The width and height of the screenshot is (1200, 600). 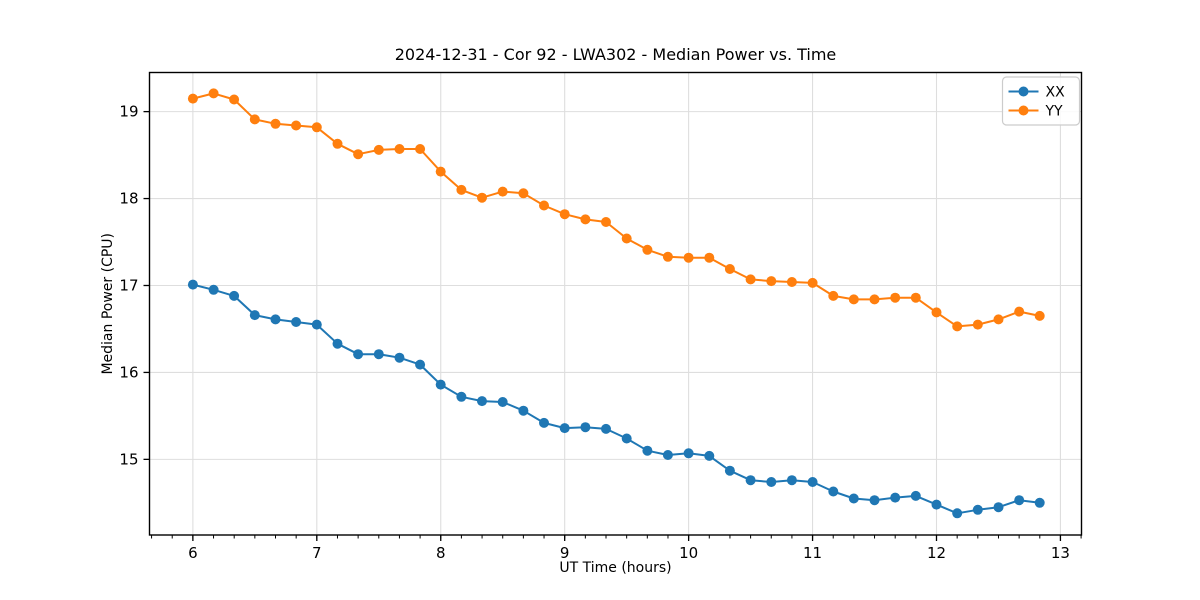 I want to click on x-tick-label: 10, so click(x=688, y=553).